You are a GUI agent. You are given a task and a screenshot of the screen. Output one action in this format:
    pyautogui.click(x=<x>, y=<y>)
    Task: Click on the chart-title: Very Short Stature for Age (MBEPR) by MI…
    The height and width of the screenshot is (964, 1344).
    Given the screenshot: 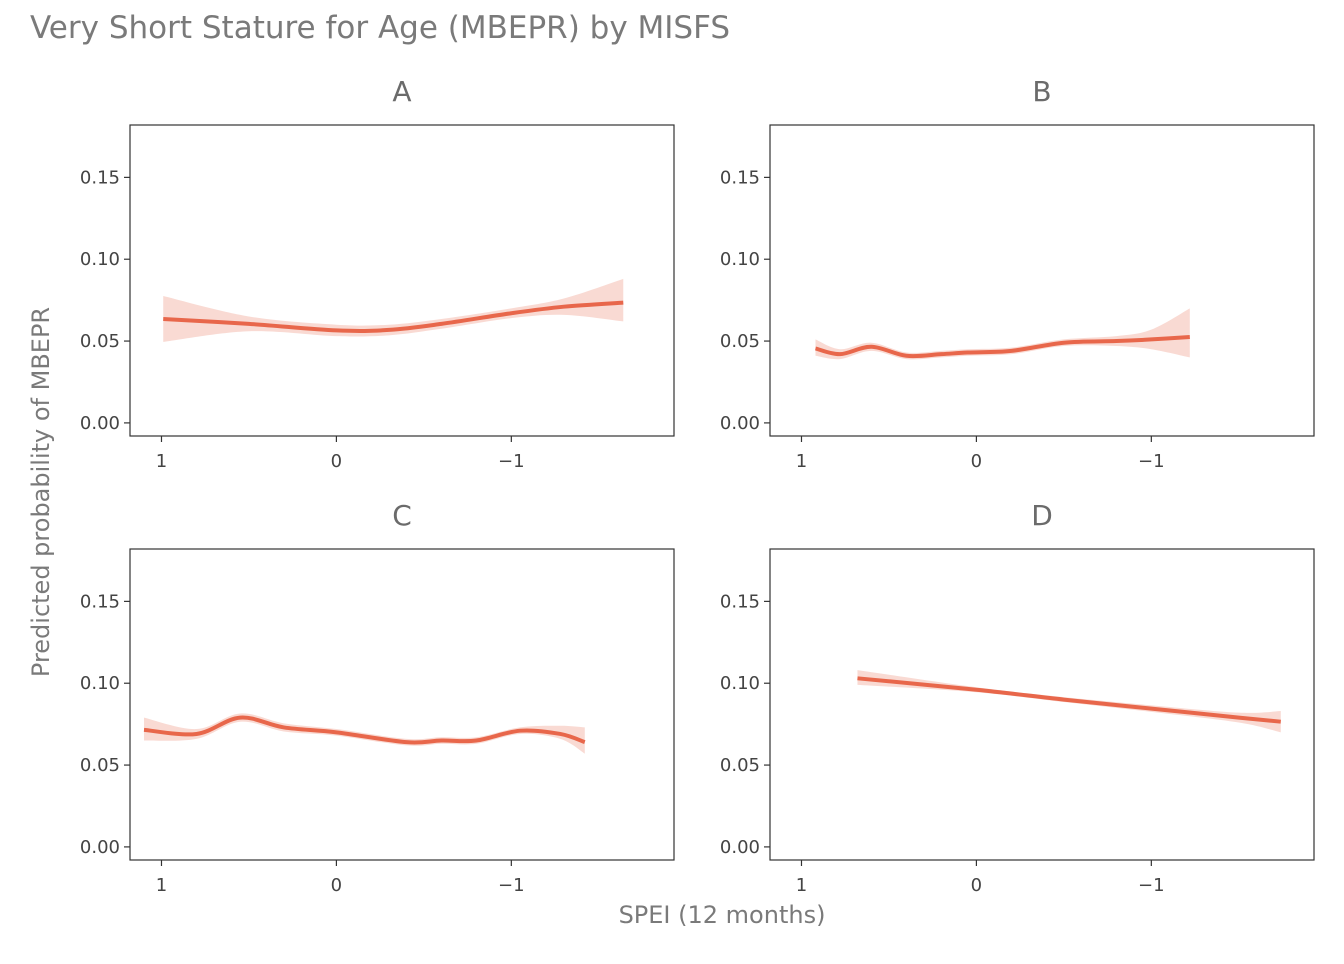 What is the action you would take?
    pyautogui.click(x=380, y=28)
    